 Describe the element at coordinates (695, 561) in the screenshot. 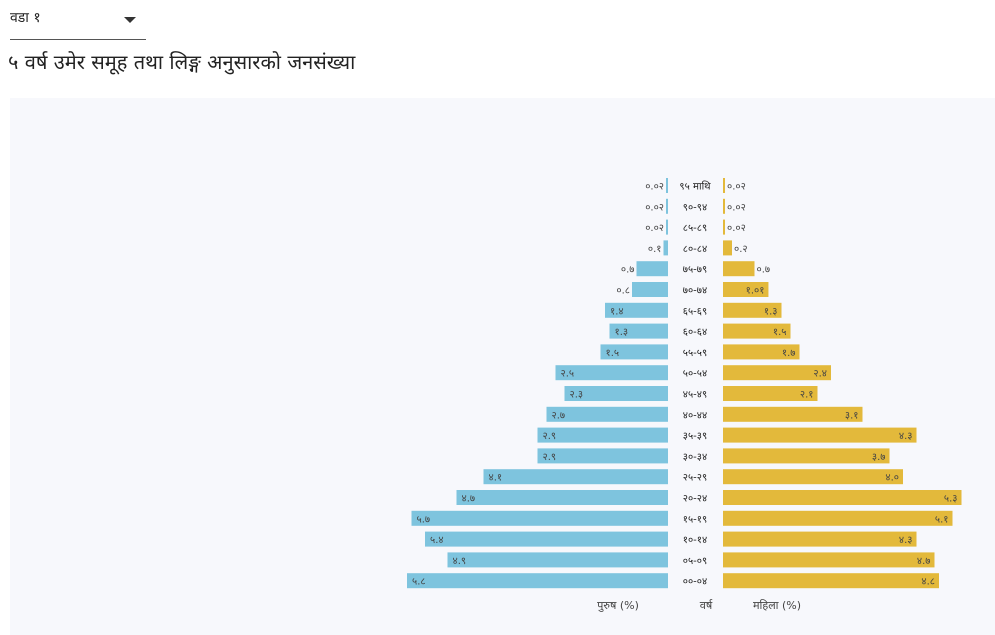

I see `age-group-label: ०५-०९` at that location.